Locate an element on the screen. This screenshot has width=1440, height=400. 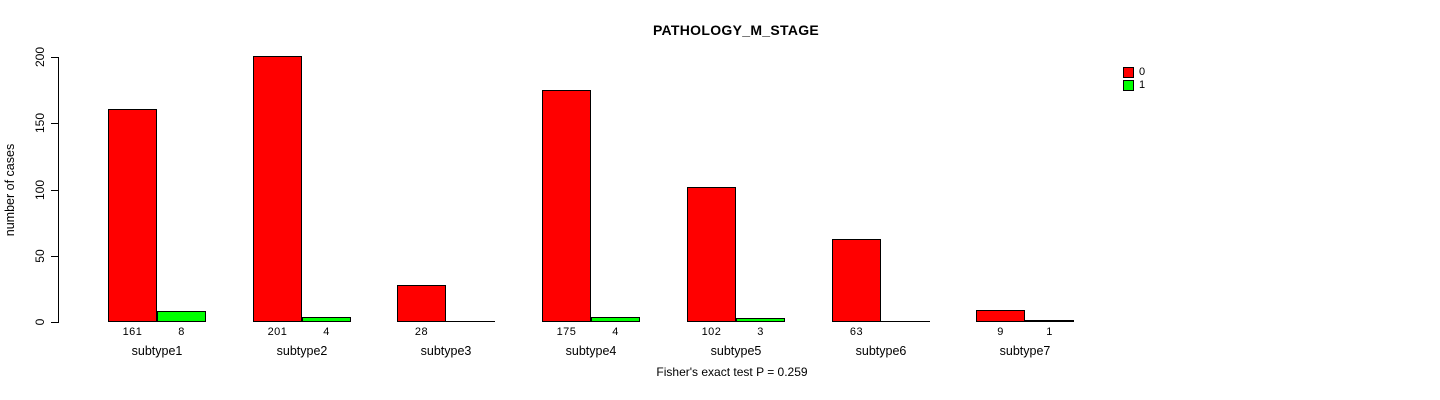
legend-item-0: 0 is located at coordinates (1134, 72).